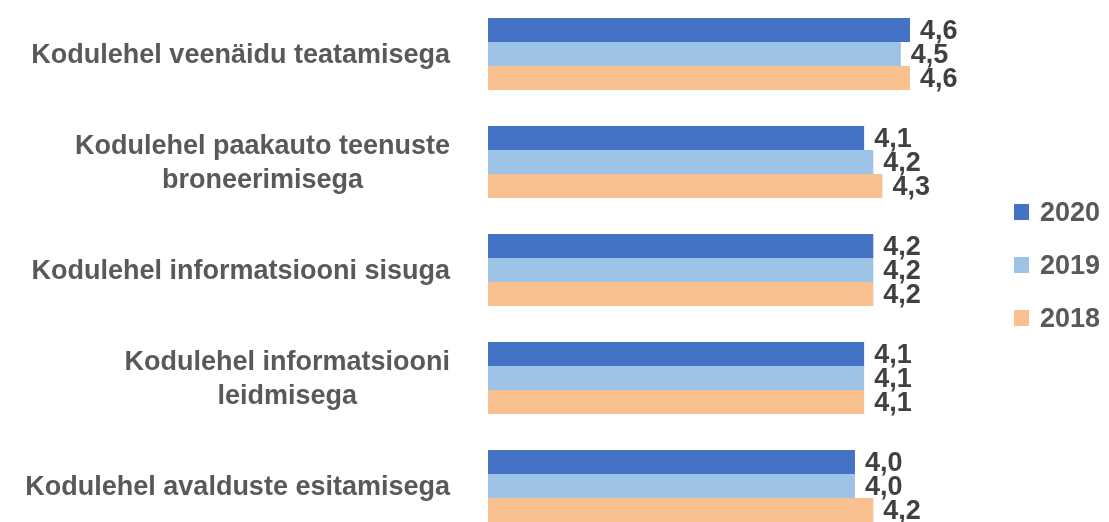 The width and height of the screenshot is (1109, 522). What do you see at coordinates (1069, 318) in the screenshot?
I see `legend-label: 2018` at bounding box center [1069, 318].